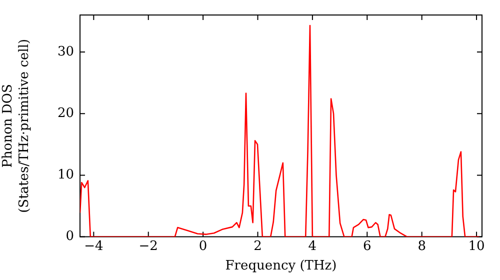  Describe the element at coordinates (367, 246) in the screenshot. I see `x-tick-label: 6` at that location.